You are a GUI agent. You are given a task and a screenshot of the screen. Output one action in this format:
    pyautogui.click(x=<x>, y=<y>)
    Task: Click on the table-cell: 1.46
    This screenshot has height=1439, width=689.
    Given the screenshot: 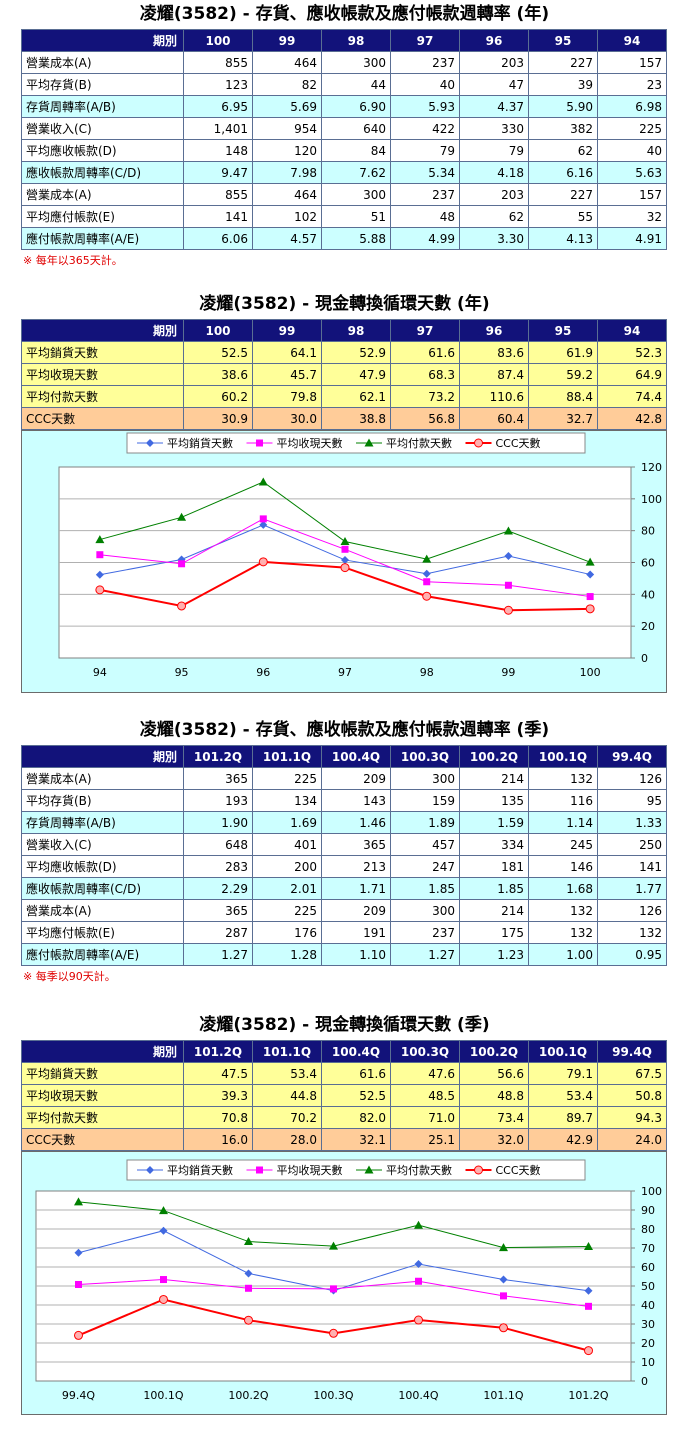 What is the action you would take?
    pyautogui.click(x=356, y=822)
    